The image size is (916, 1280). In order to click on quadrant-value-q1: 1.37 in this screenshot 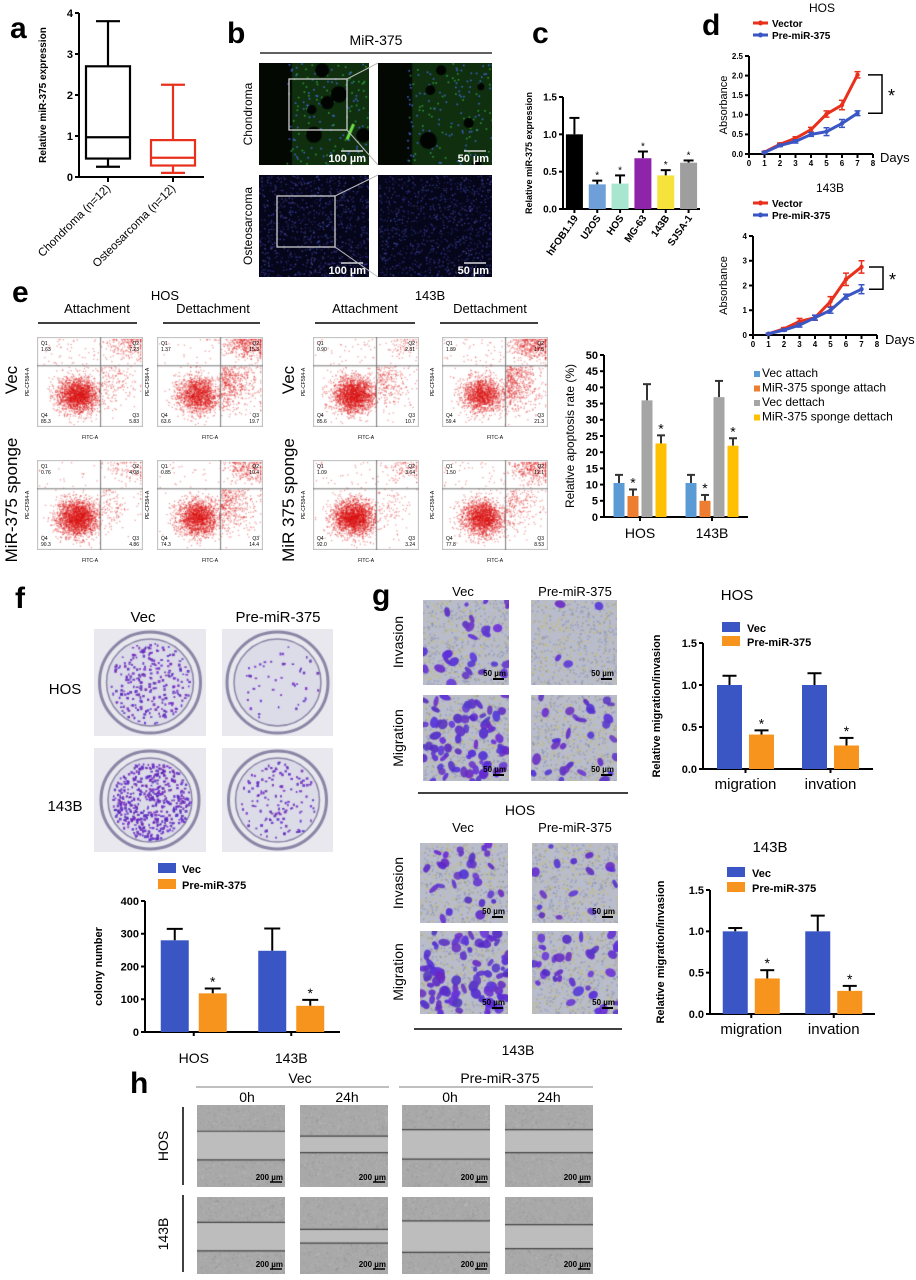, I will do `click(166, 350)`.